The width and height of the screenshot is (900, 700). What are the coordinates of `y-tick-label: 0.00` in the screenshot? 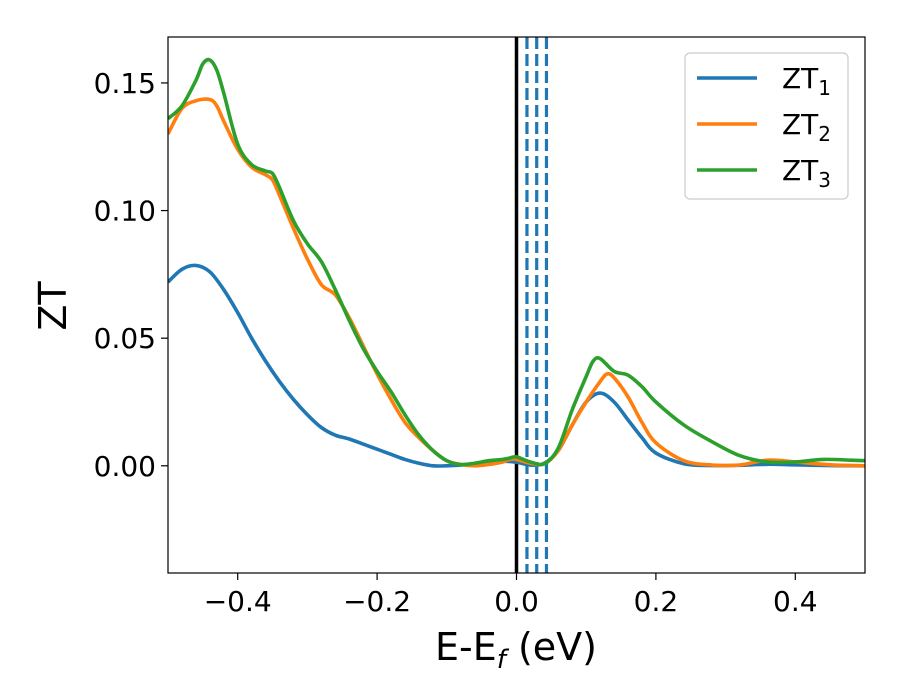 It's located at (125, 466).